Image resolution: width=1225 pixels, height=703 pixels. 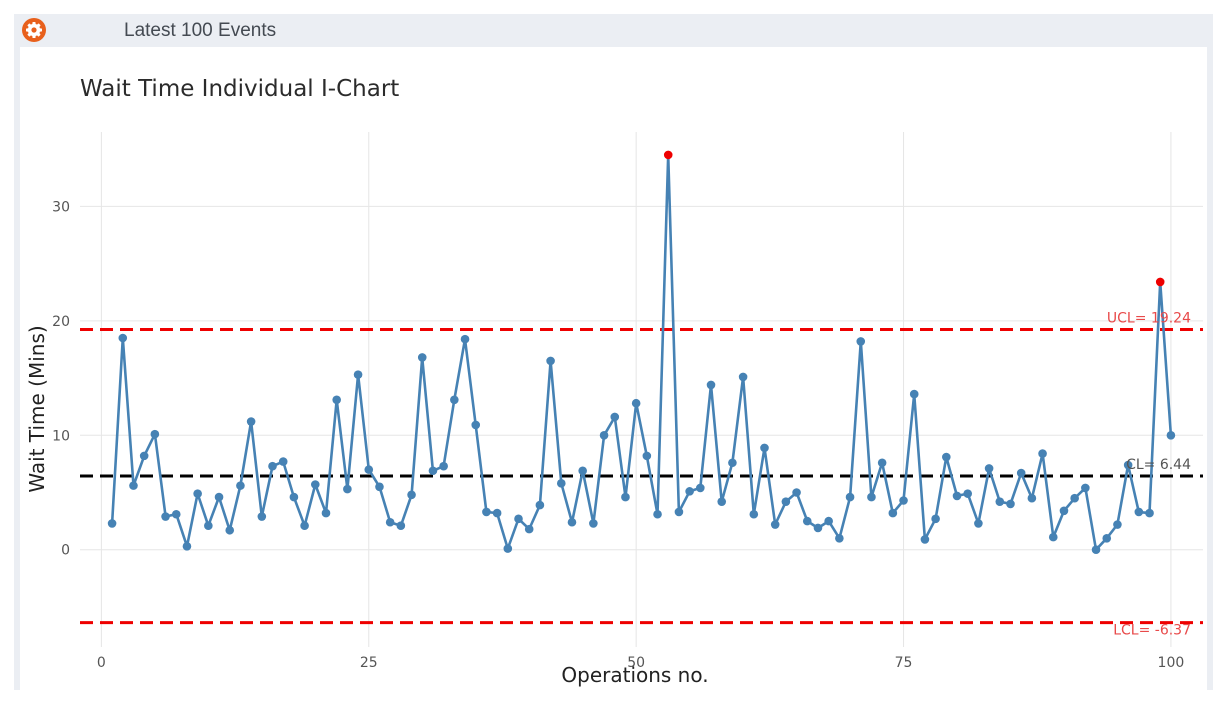 I want to click on panel-header: Latest 100 Events, so click(x=613, y=30).